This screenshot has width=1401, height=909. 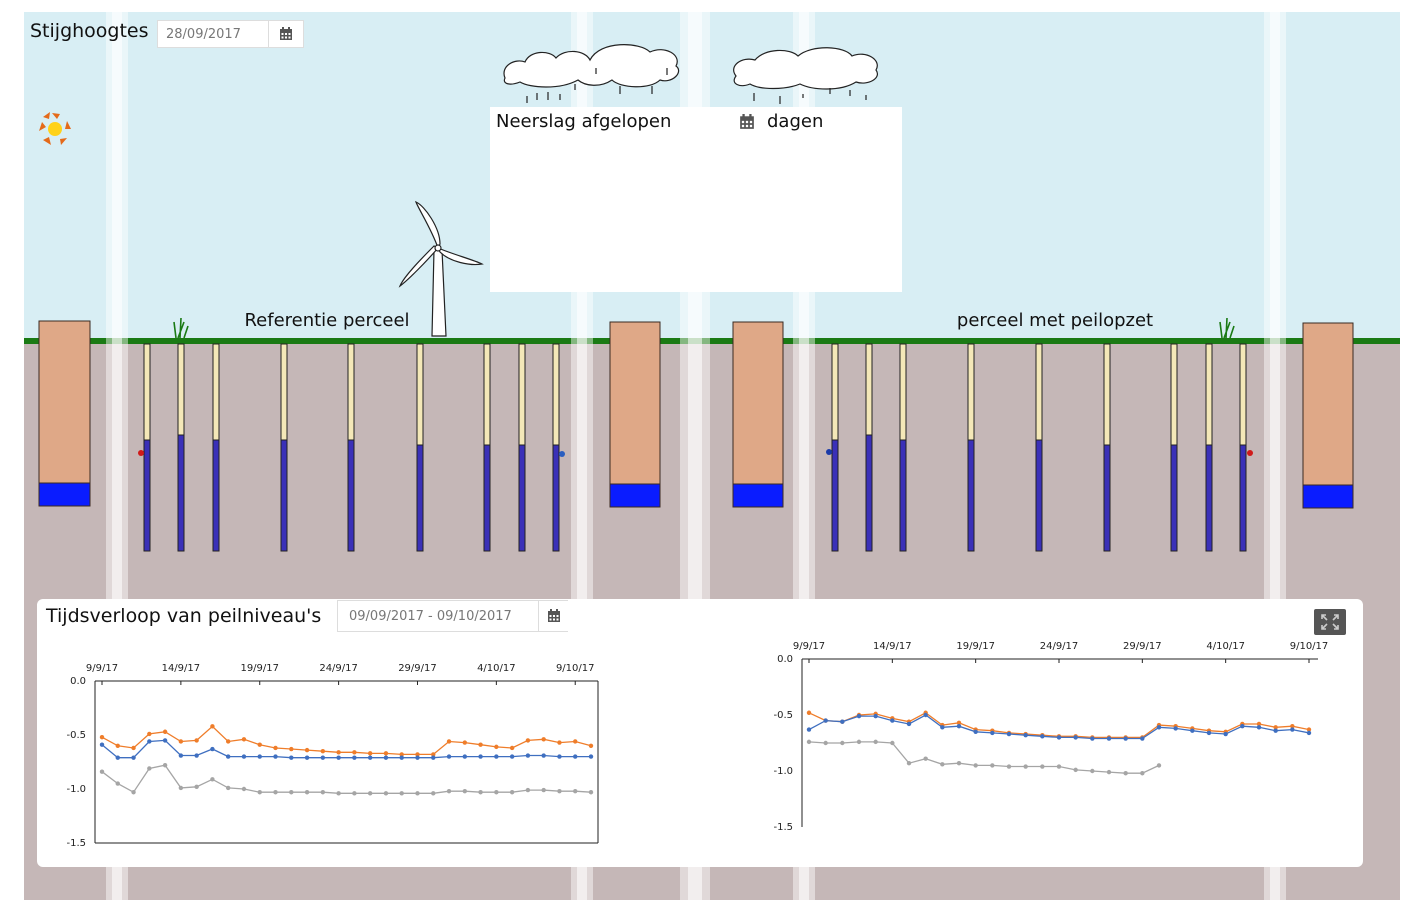 What do you see at coordinates (758, 414) in the screenshot?
I see `well-right-inner` at bounding box center [758, 414].